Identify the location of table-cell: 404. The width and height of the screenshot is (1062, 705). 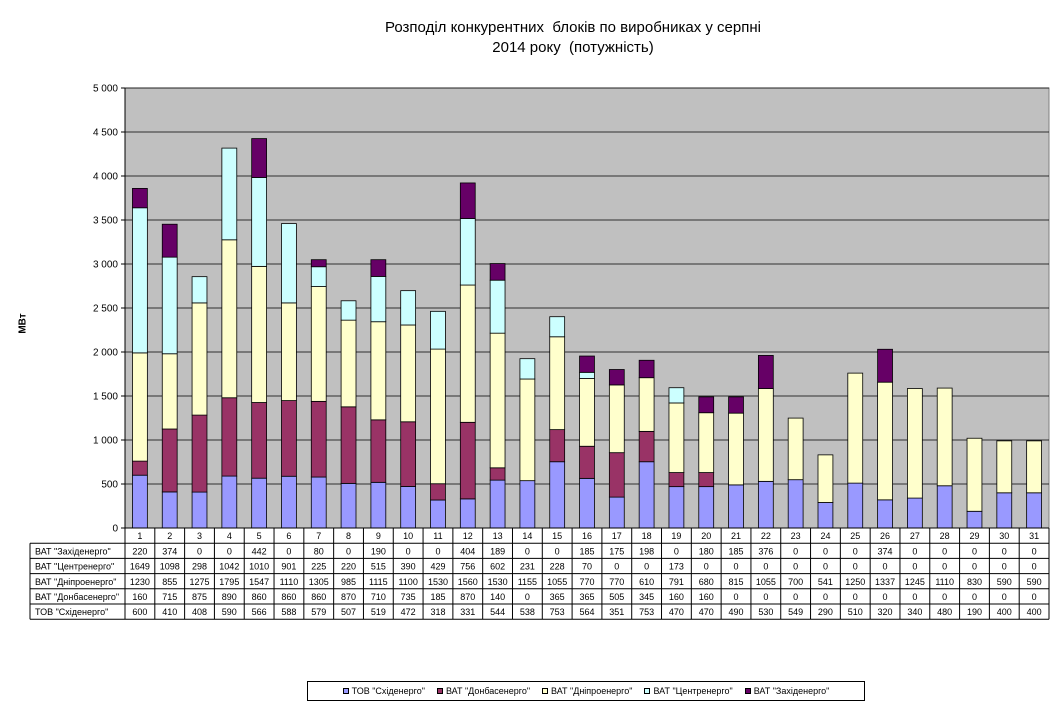
(467, 551).